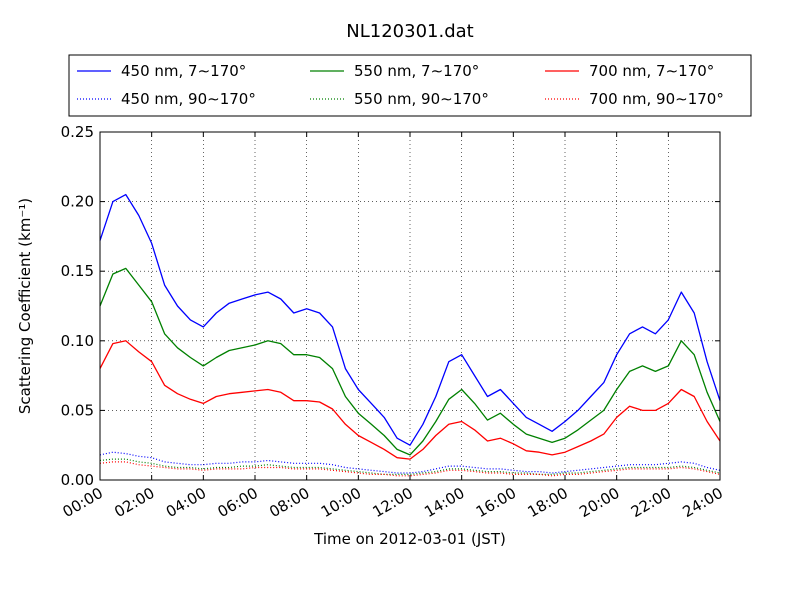 The height and width of the screenshot is (604, 800). What do you see at coordinates (134, 502) in the screenshot?
I see `x-tick-label: 02:00` at bounding box center [134, 502].